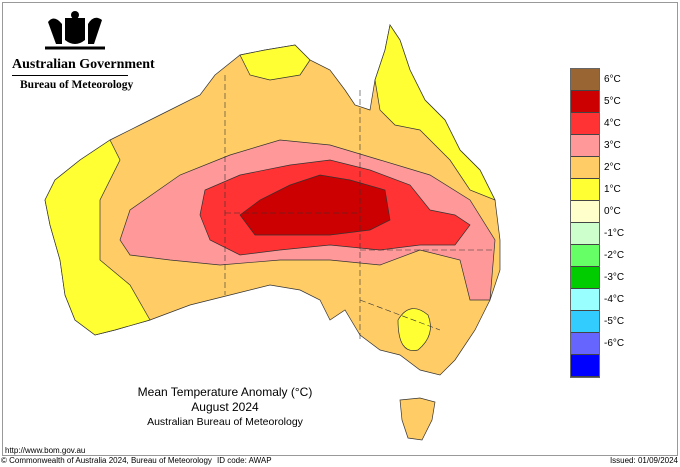  What do you see at coordinates (45, 450) in the screenshot?
I see `website-link: http://www.bom.gov.au` at bounding box center [45, 450].